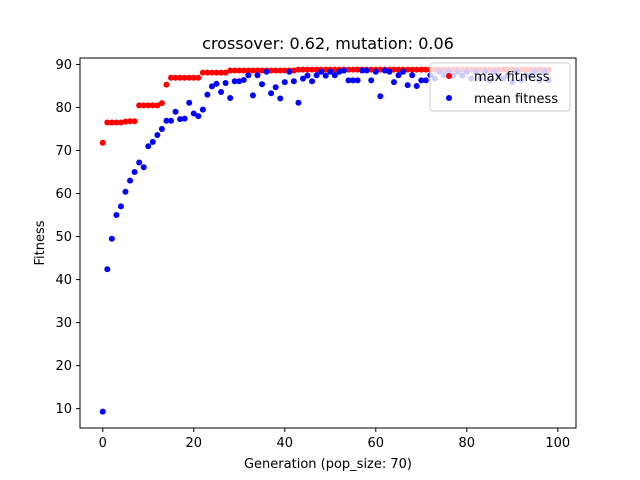  I want to click on x-tick-label: 80, so click(467, 443).